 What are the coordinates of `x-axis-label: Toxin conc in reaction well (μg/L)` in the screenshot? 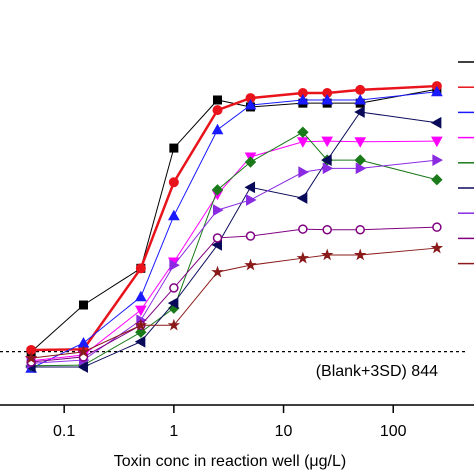 It's located at (230, 461).